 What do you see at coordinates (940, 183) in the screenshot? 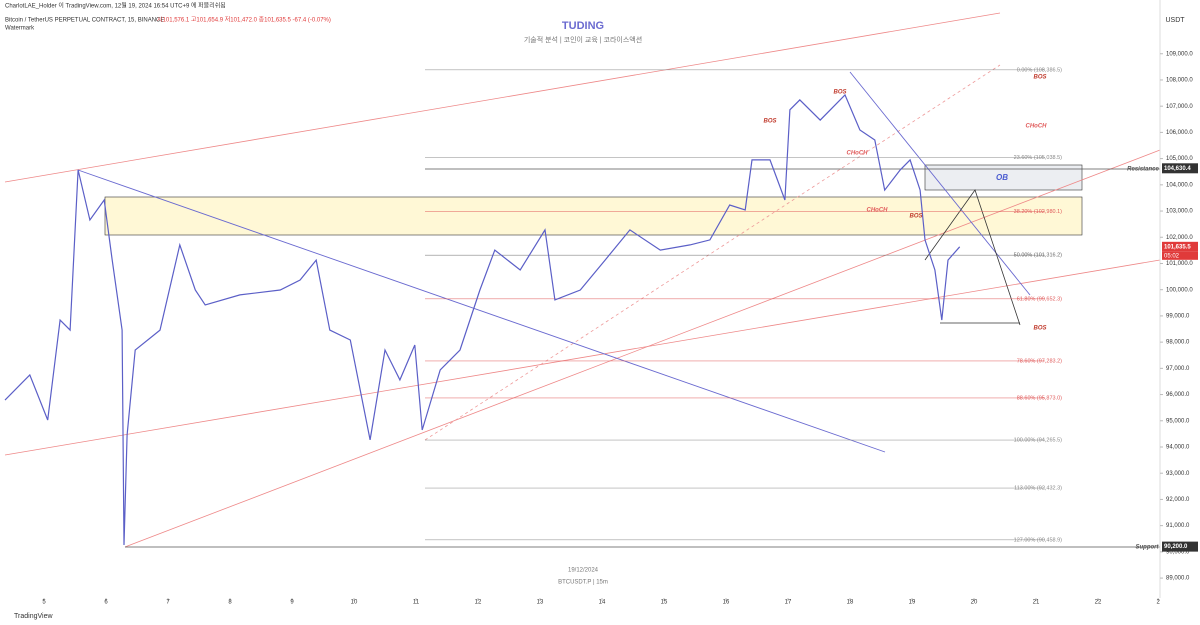
I see `trend-line` at bounding box center [940, 183].